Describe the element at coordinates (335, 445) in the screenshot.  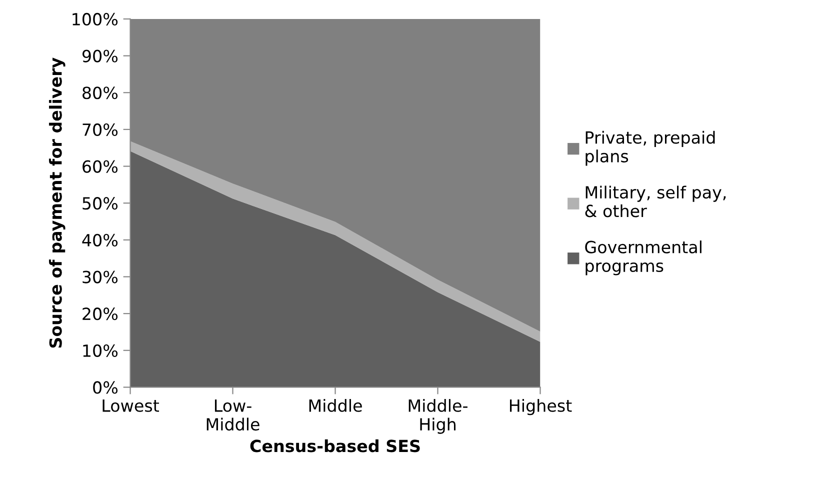
I see `x-axis-title: Census-based SES` at that location.